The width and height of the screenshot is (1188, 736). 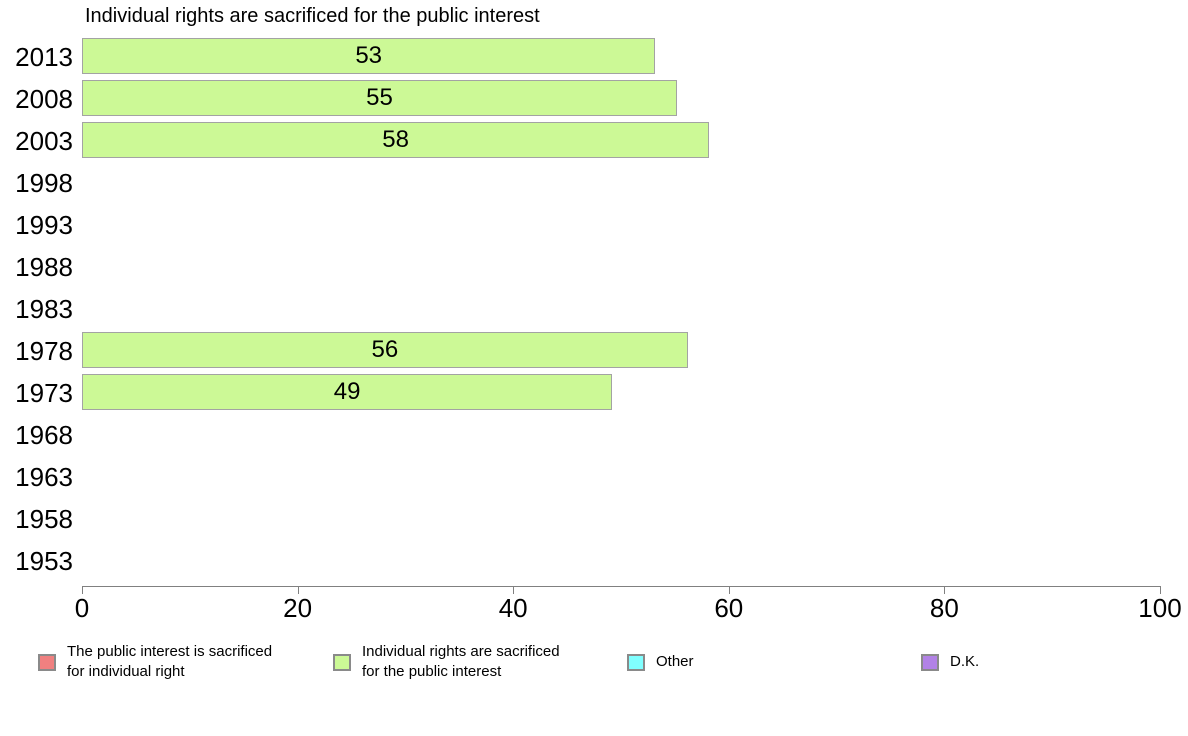 I want to click on bar-value-label: 53, so click(x=369, y=55).